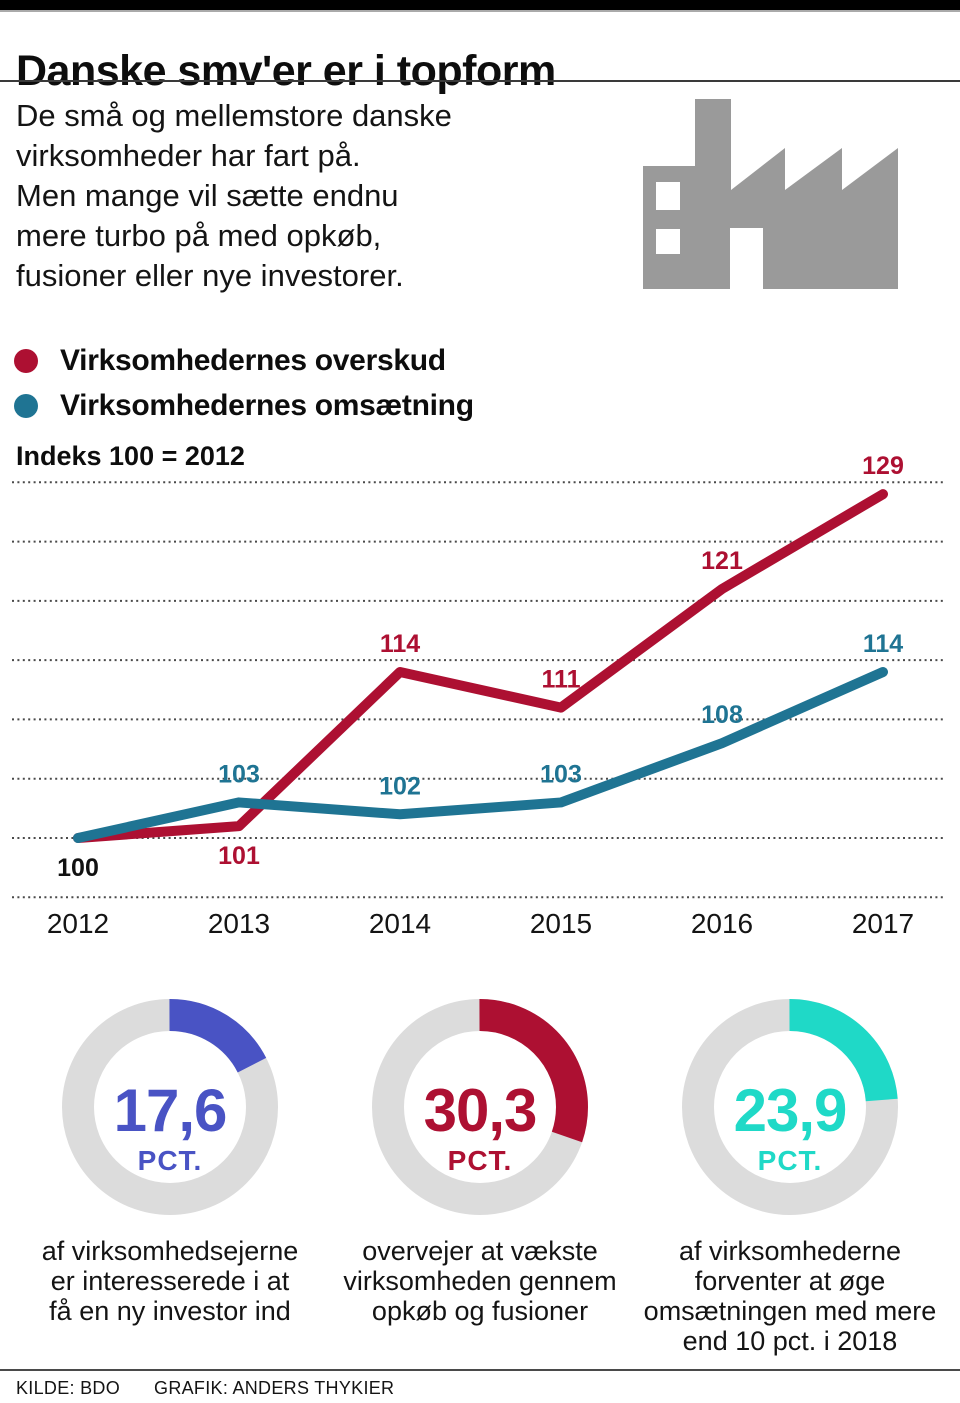 The width and height of the screenshot is (960, 1403). I want to click on donut-center: 30,3 PCT., so click(480, 1128).